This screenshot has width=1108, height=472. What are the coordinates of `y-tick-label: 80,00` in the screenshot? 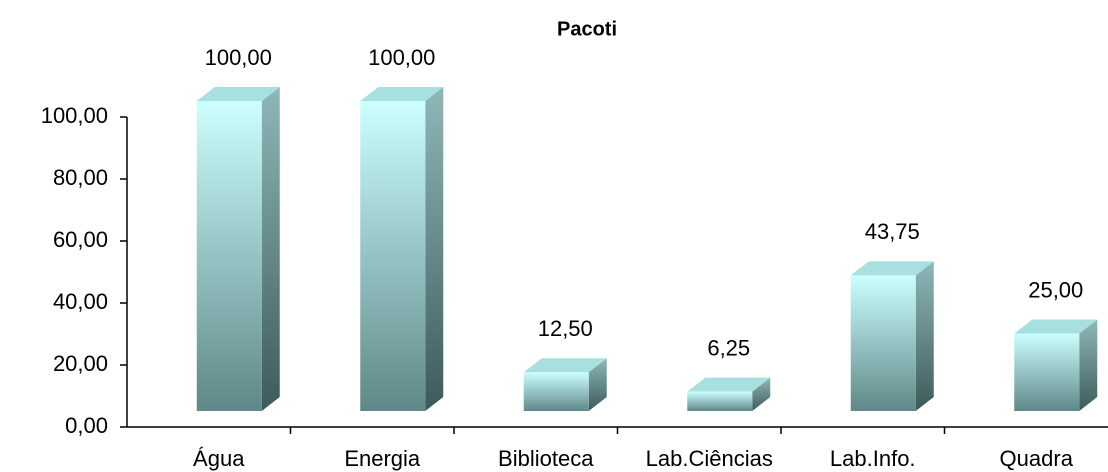 It's located at (80, 177).